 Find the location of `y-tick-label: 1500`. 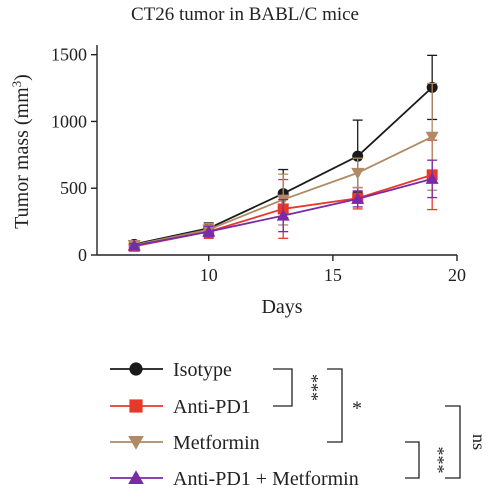

y-tick-label: 1500 is located at coordinates (69, 55).